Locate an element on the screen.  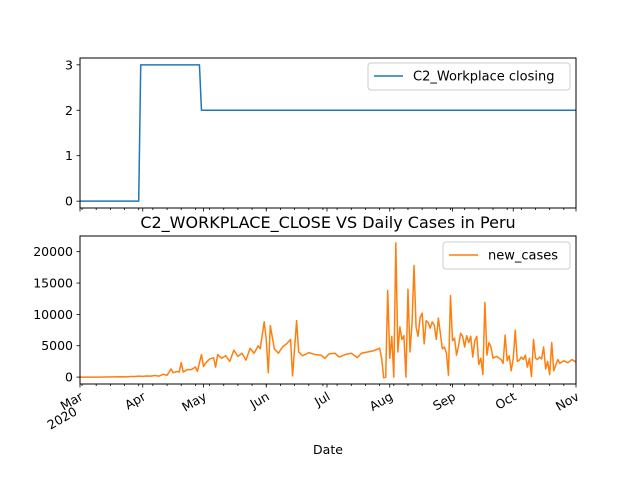
bottom-y-tick-label: 10000 is located at coordinates (53, 314).